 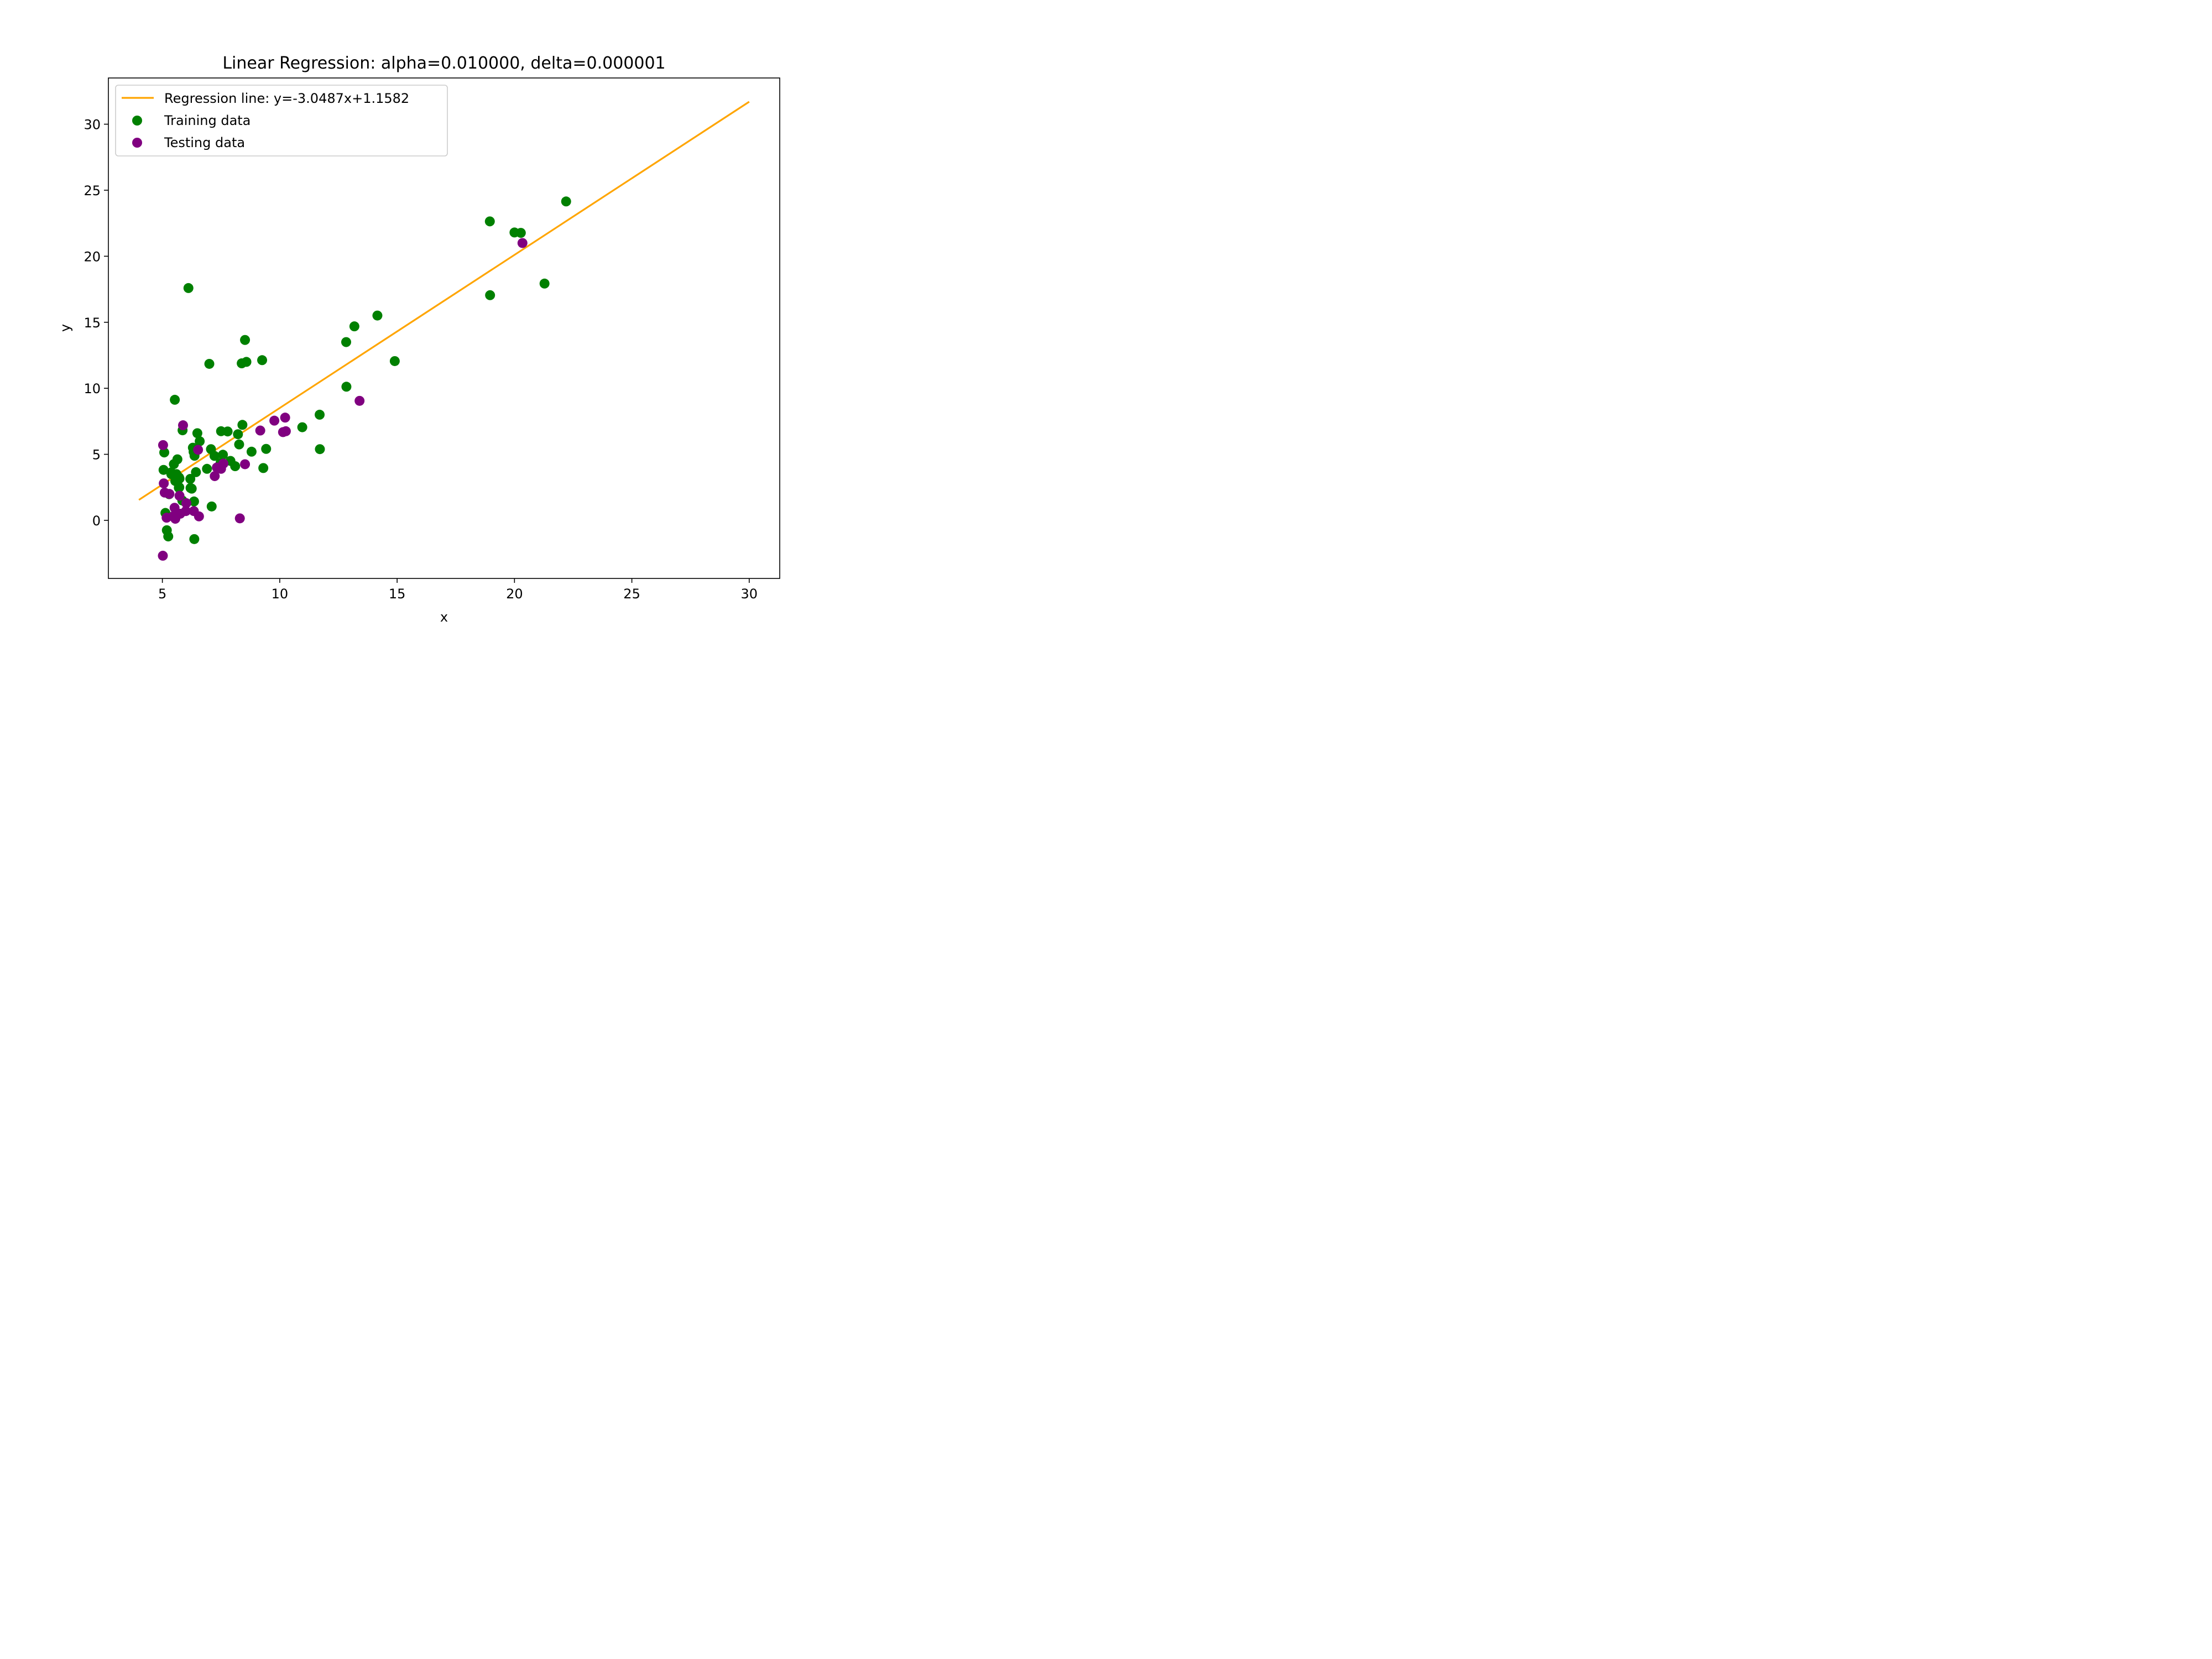 I want to click on x-tick-label: 30, so click(x=750, y=594).